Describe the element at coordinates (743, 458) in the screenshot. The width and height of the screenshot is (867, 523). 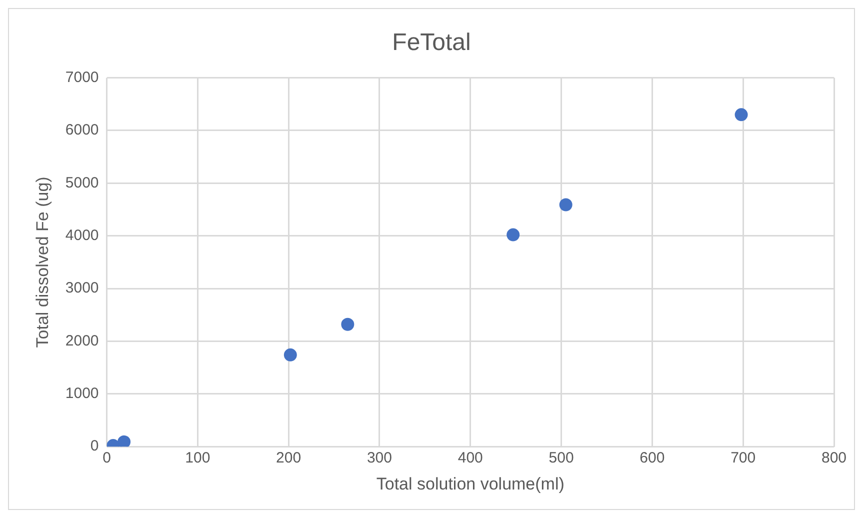
I see `x-tick-label: 700` at that location.